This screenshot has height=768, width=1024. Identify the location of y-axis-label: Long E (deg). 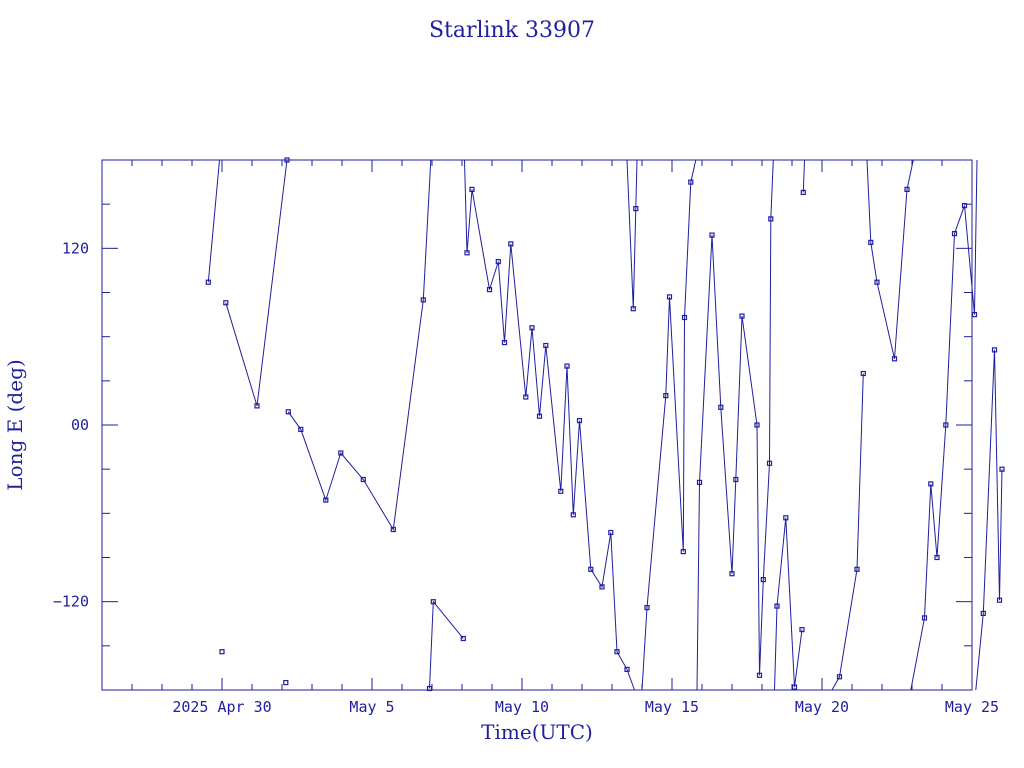
(15, 424).